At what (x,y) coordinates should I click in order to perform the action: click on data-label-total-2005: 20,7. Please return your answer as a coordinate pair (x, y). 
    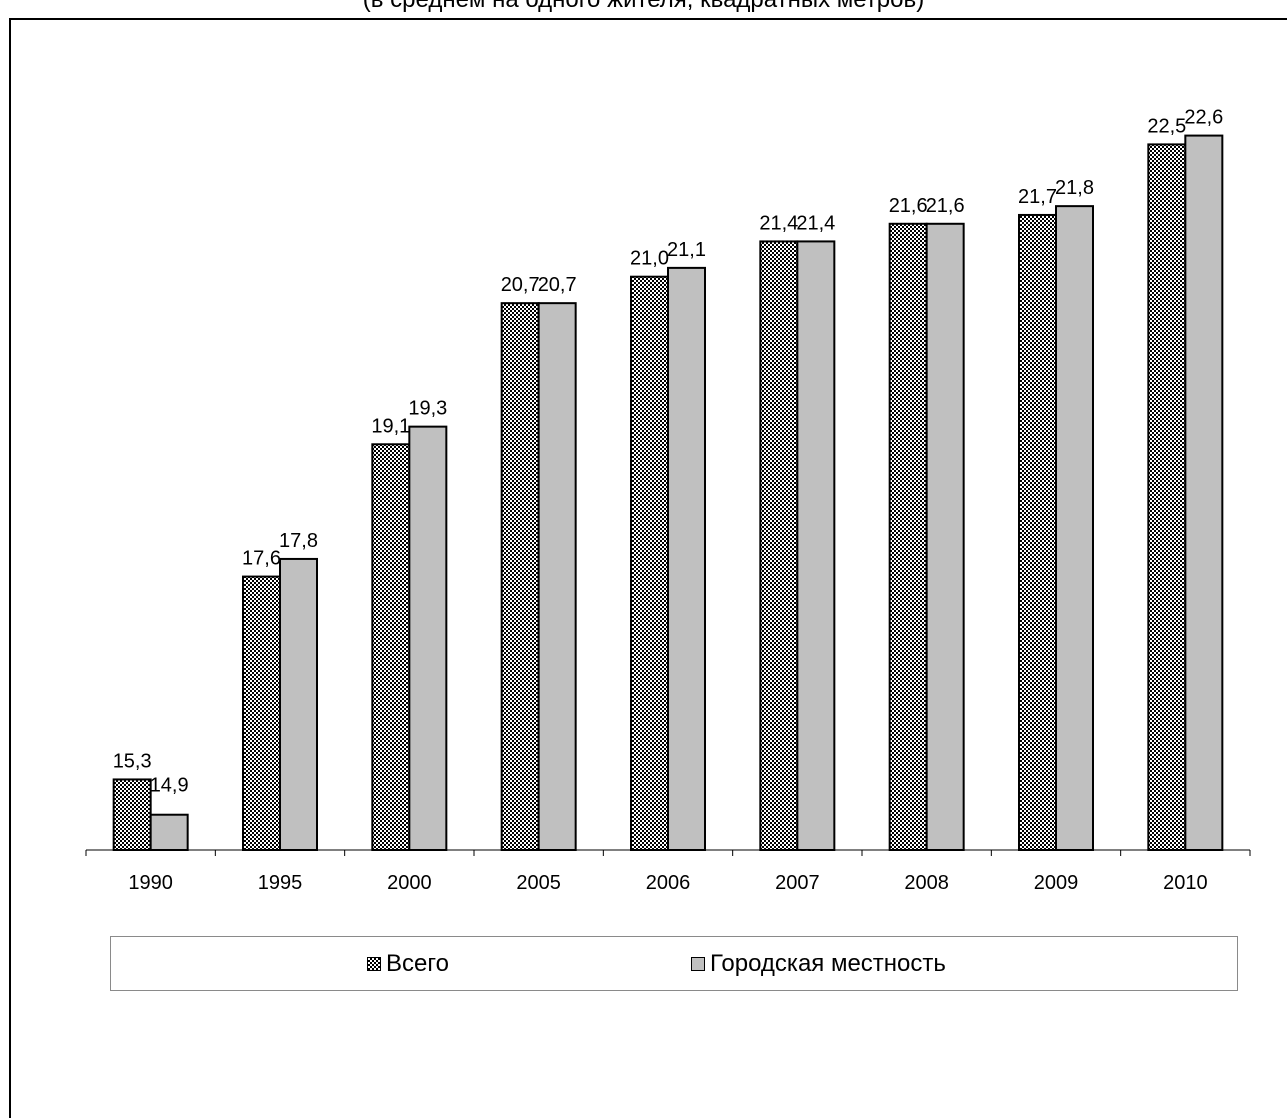
    Looking at the image, I should click on (520, 285).